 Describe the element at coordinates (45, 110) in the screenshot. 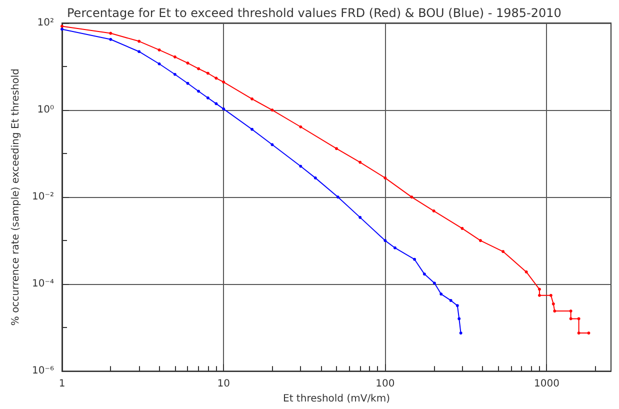

I see `y-tick-label: 10⁰` at that location.